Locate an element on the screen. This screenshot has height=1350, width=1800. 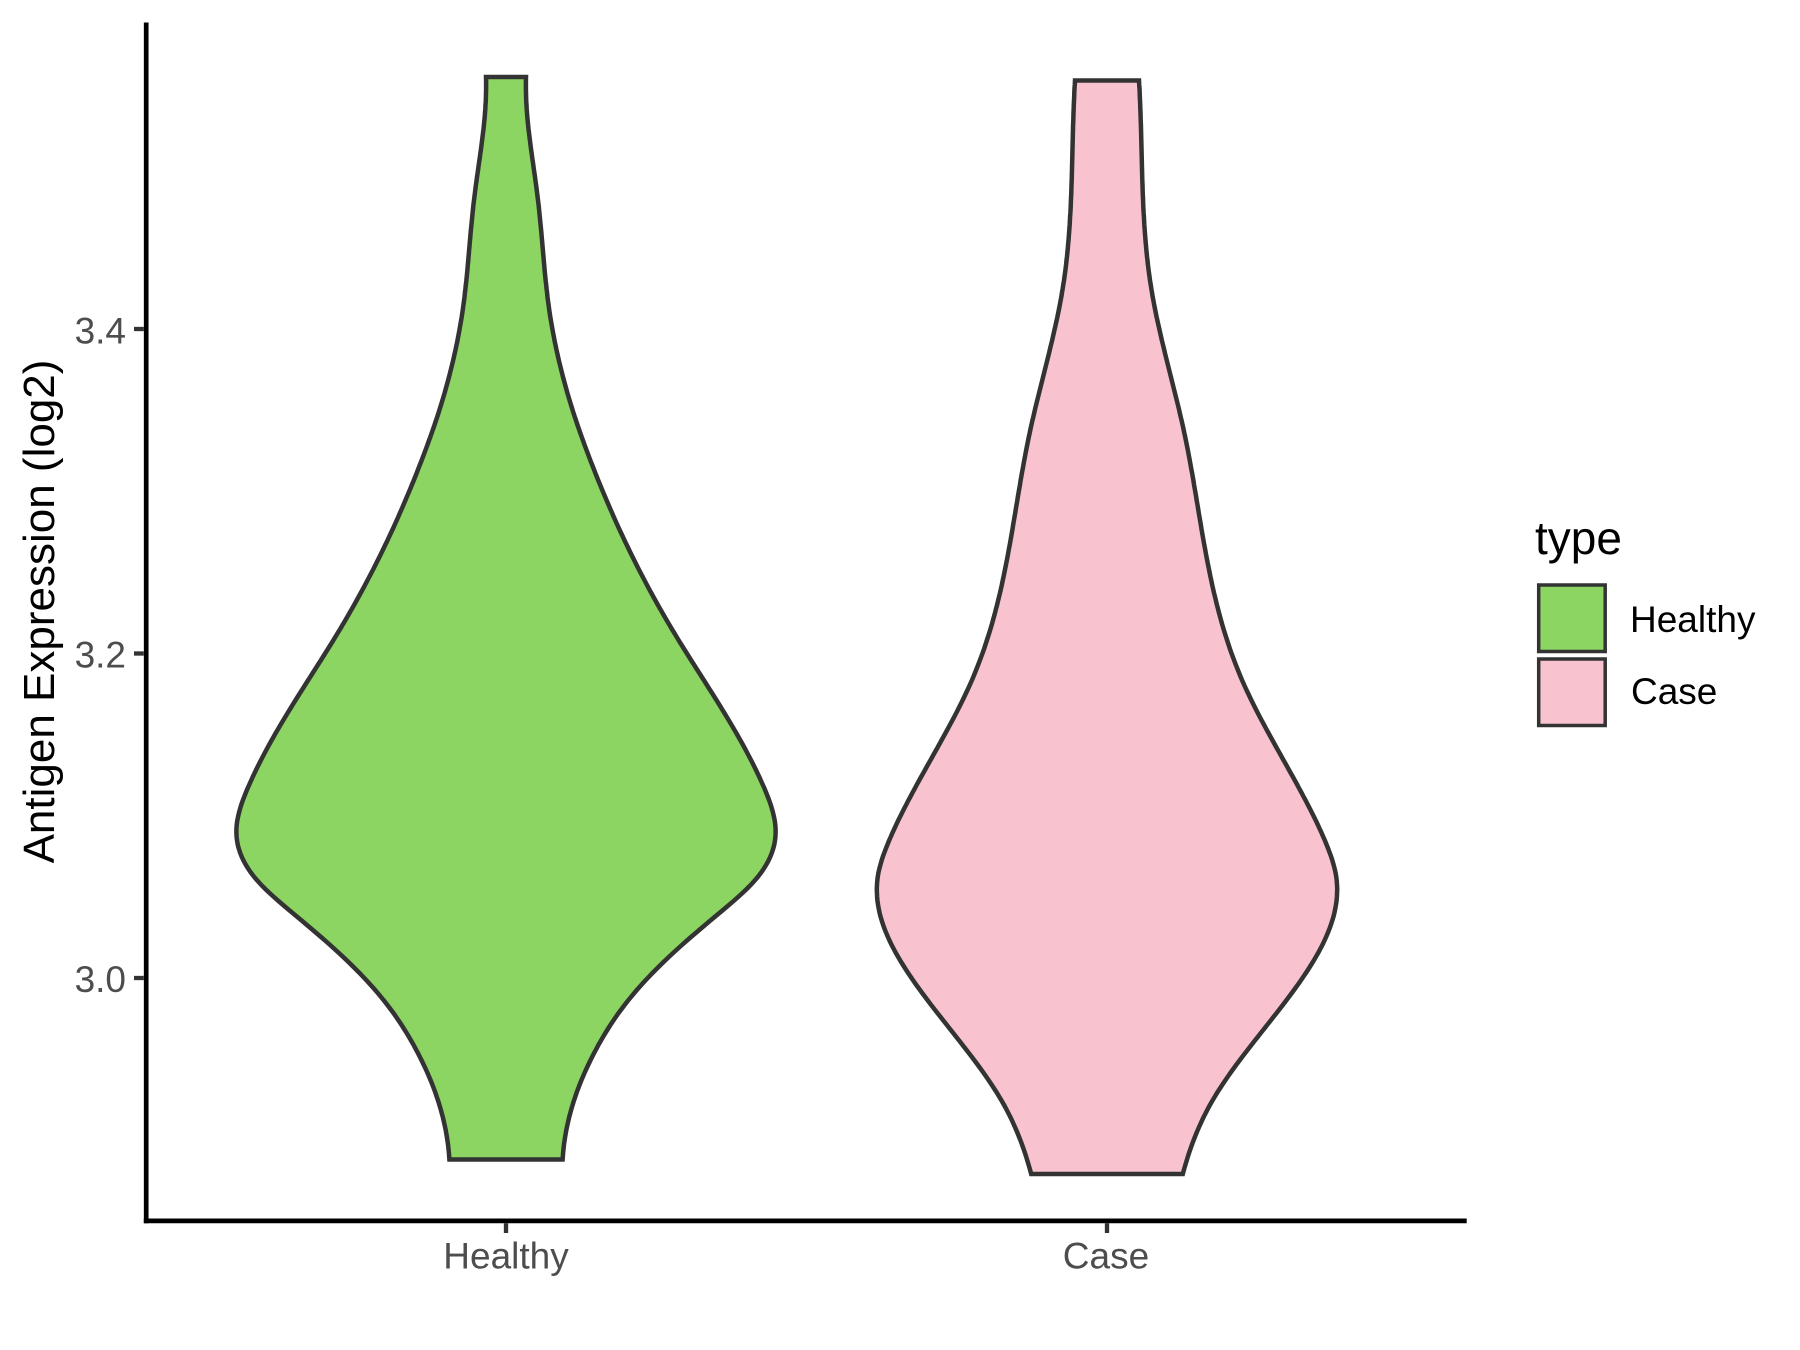
svg-text: Antigen Expression (log2) is located at coordinates (39, 612).